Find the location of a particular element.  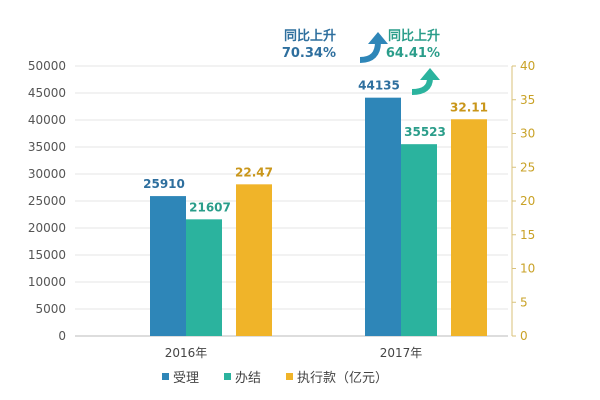

y-left-tick-label: 40000 is located at coordinates (47, 120).